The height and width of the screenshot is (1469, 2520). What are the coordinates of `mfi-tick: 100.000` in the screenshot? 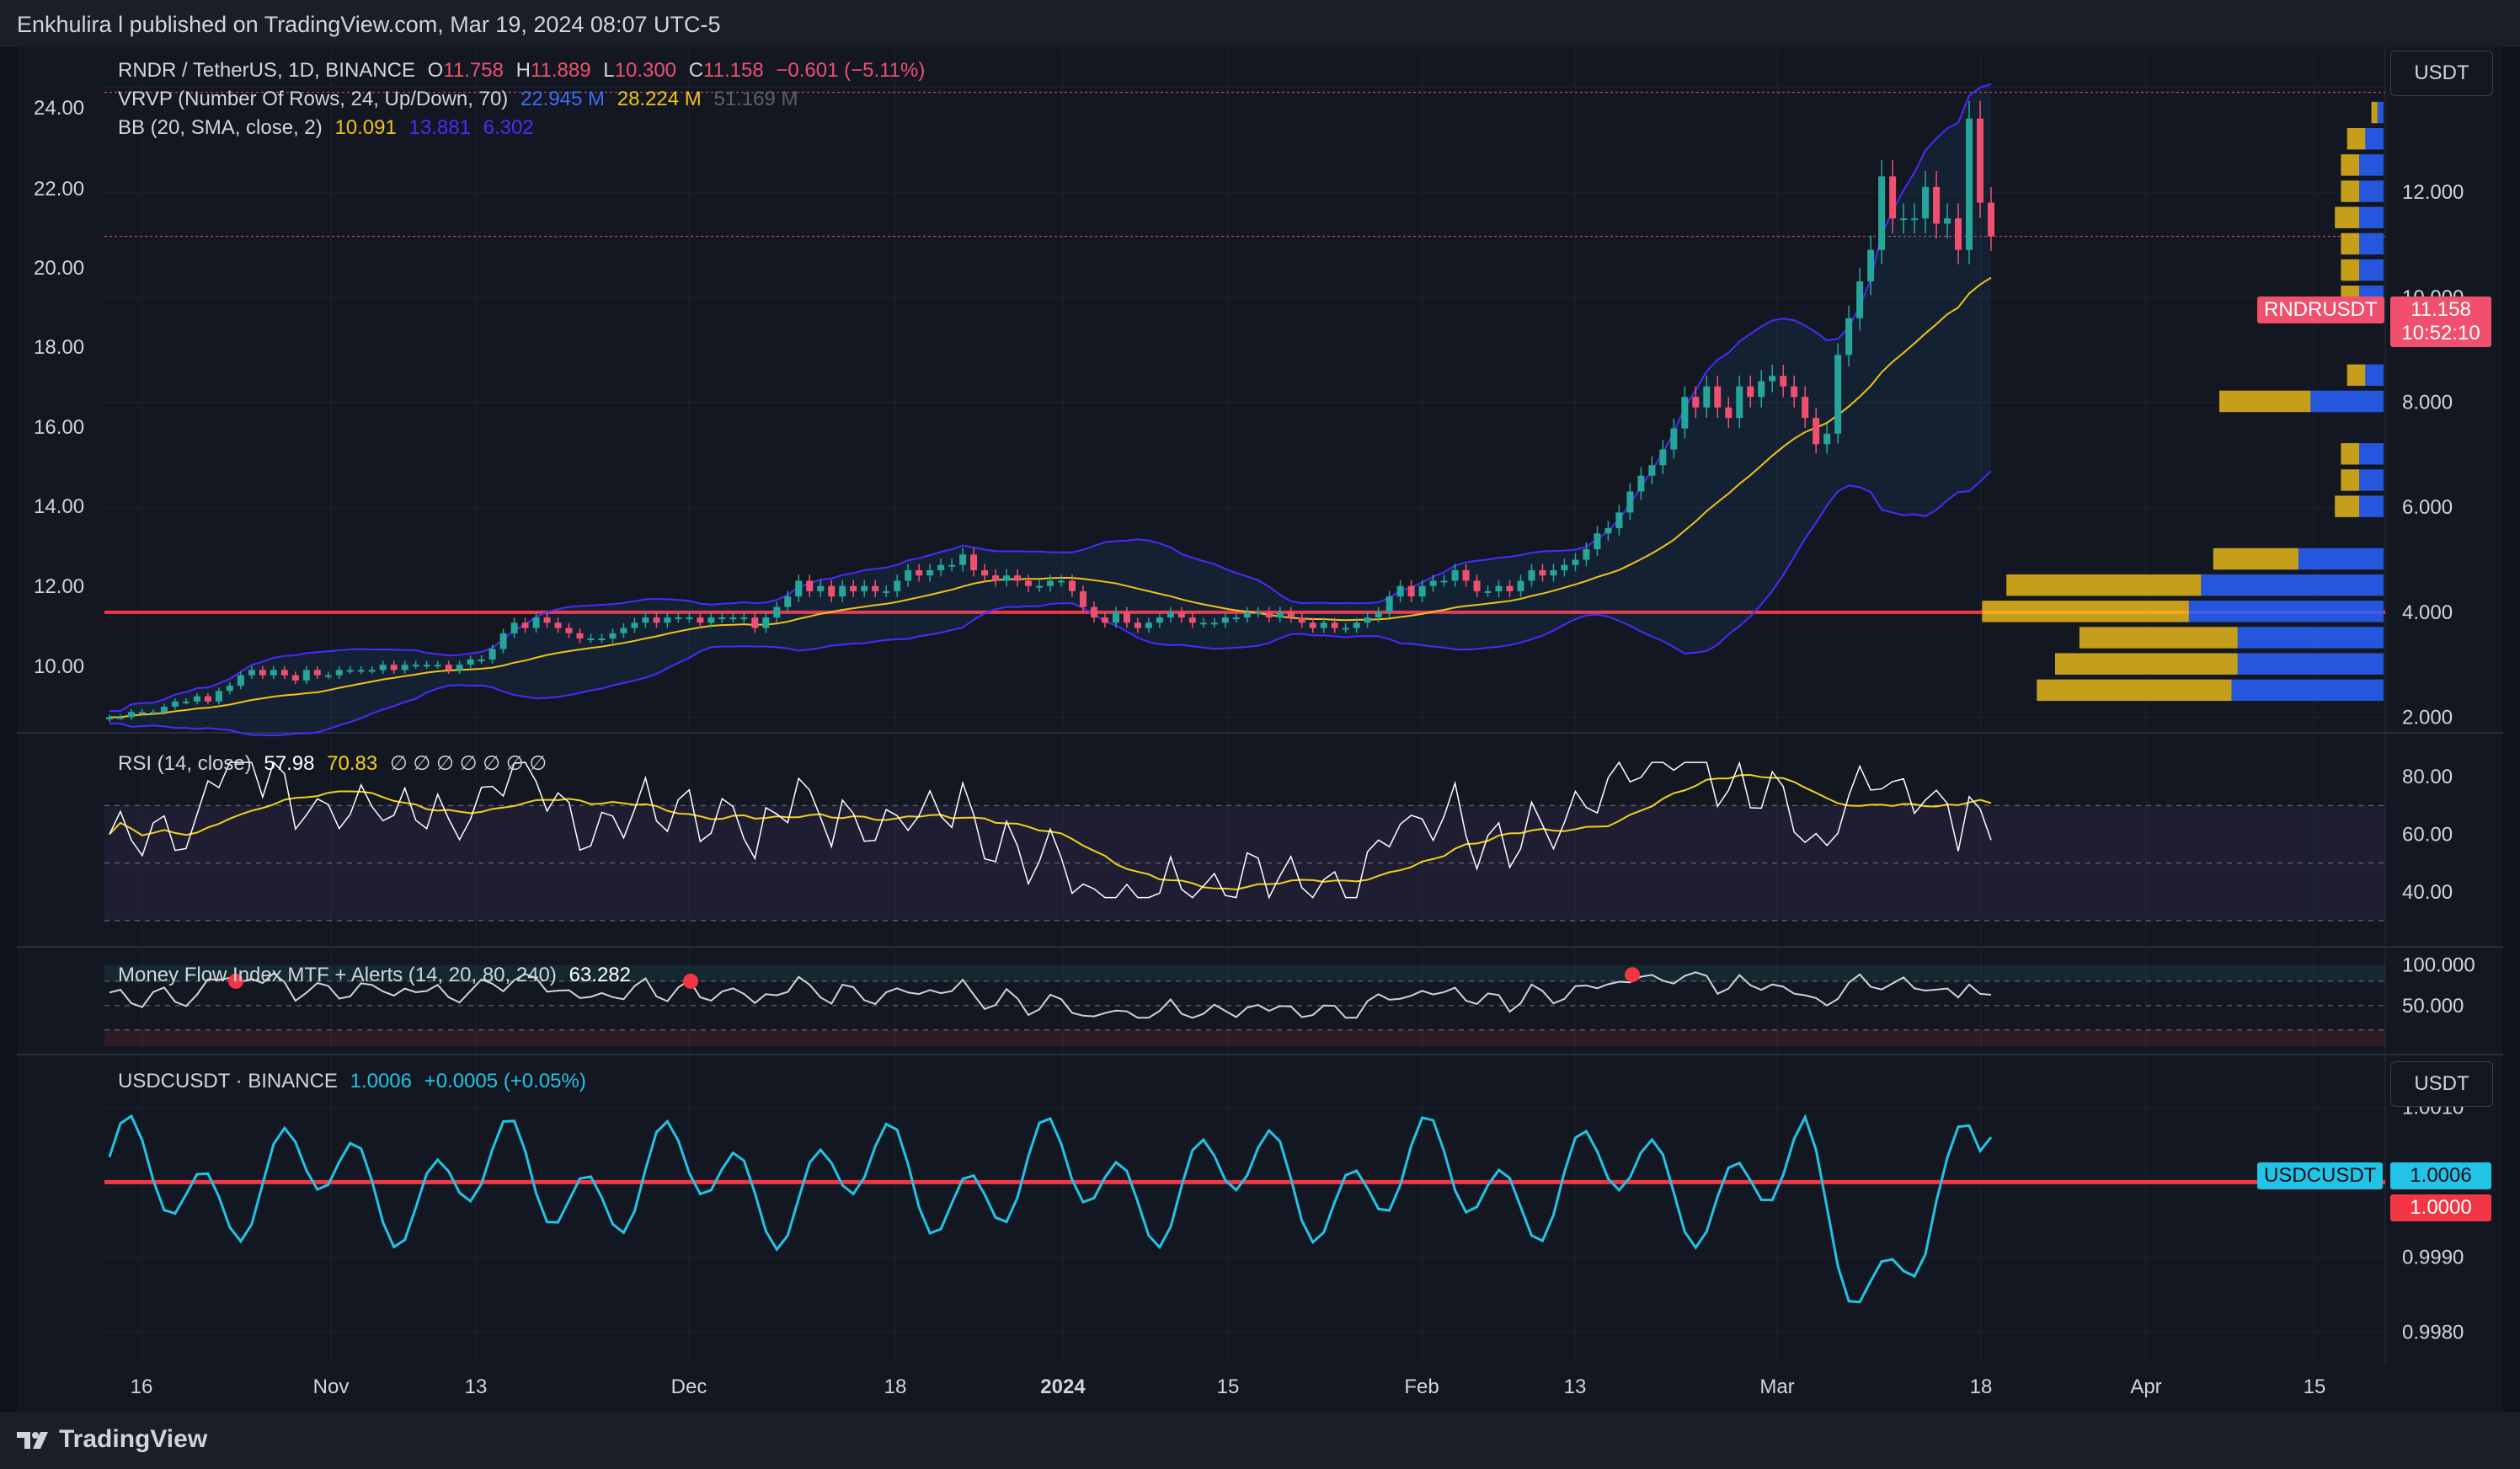 It's located at (2439, 965).